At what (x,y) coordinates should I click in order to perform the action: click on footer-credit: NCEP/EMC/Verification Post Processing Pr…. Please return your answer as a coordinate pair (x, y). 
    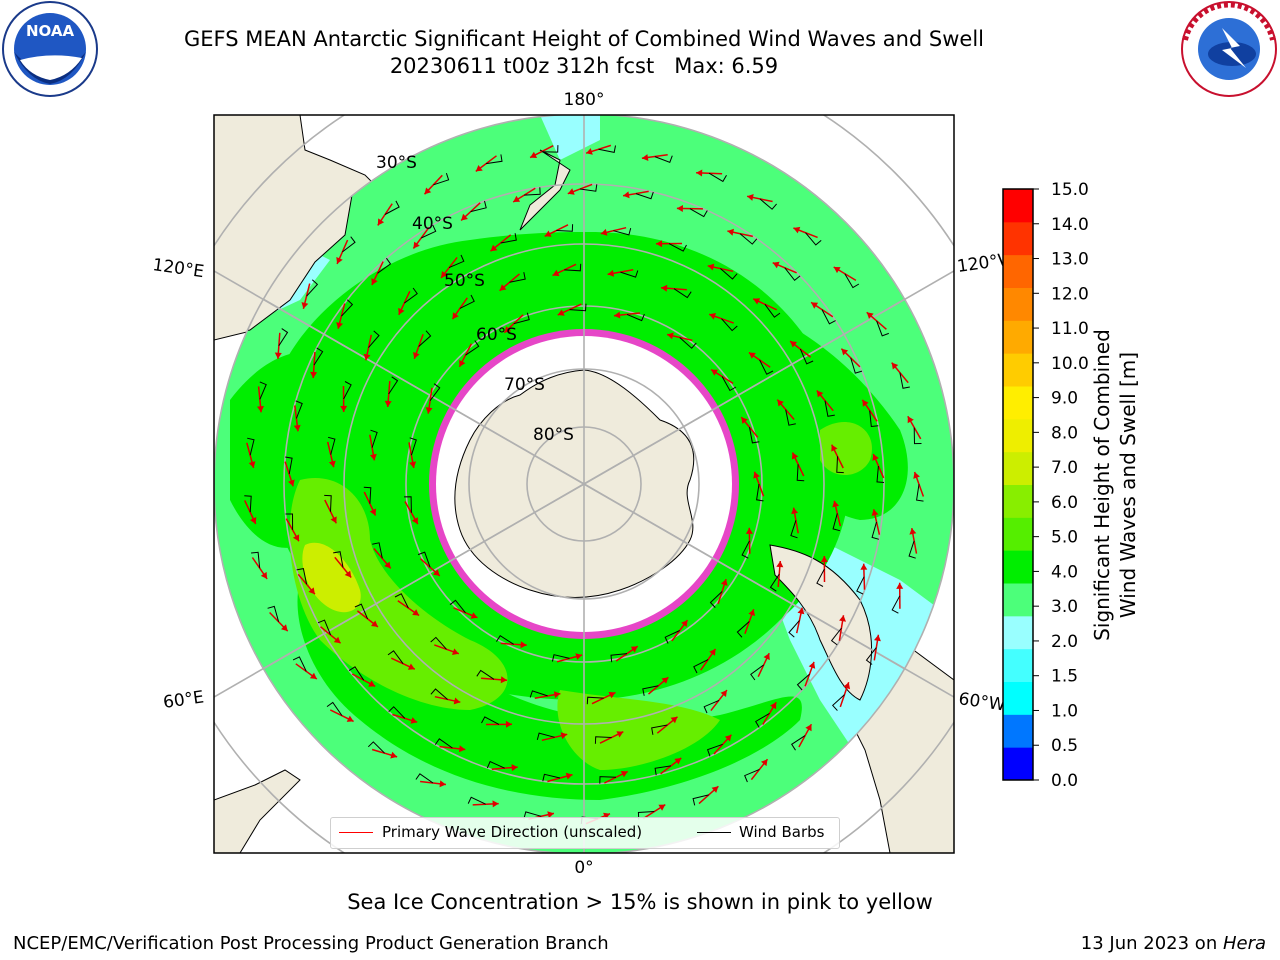
    Looking at the image, I should click on (311, 943).